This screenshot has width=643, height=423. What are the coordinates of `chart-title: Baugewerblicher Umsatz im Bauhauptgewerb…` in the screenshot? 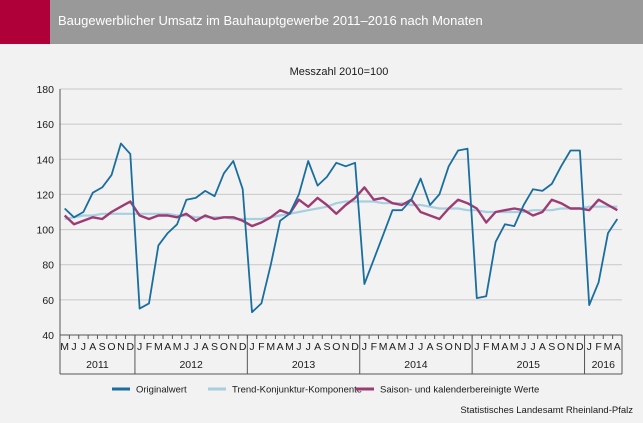 It's located at (270, 20).